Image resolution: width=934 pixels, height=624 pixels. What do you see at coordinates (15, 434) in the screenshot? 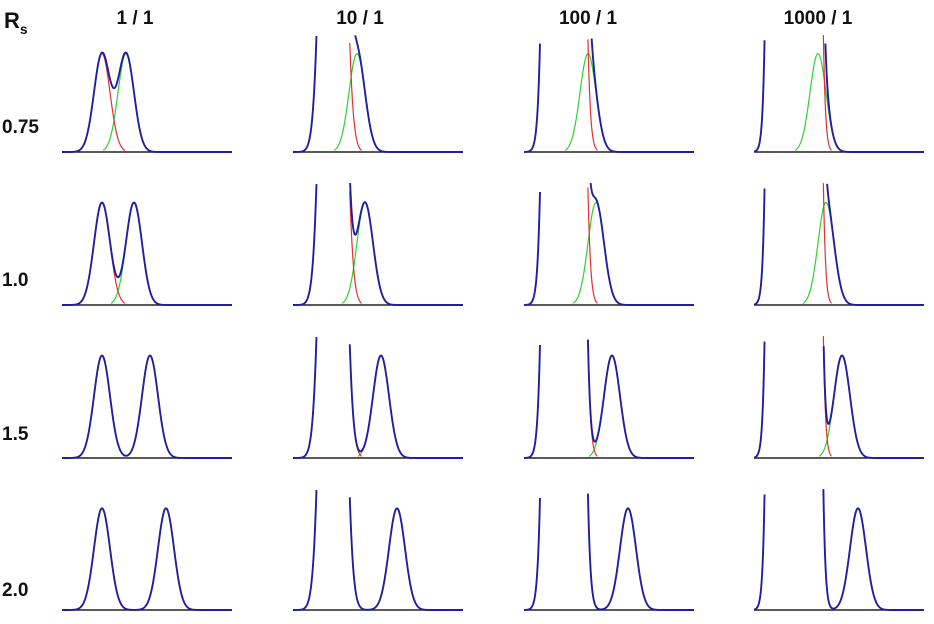
I see `row-label: 1.5` at bounding box center [15, 434].